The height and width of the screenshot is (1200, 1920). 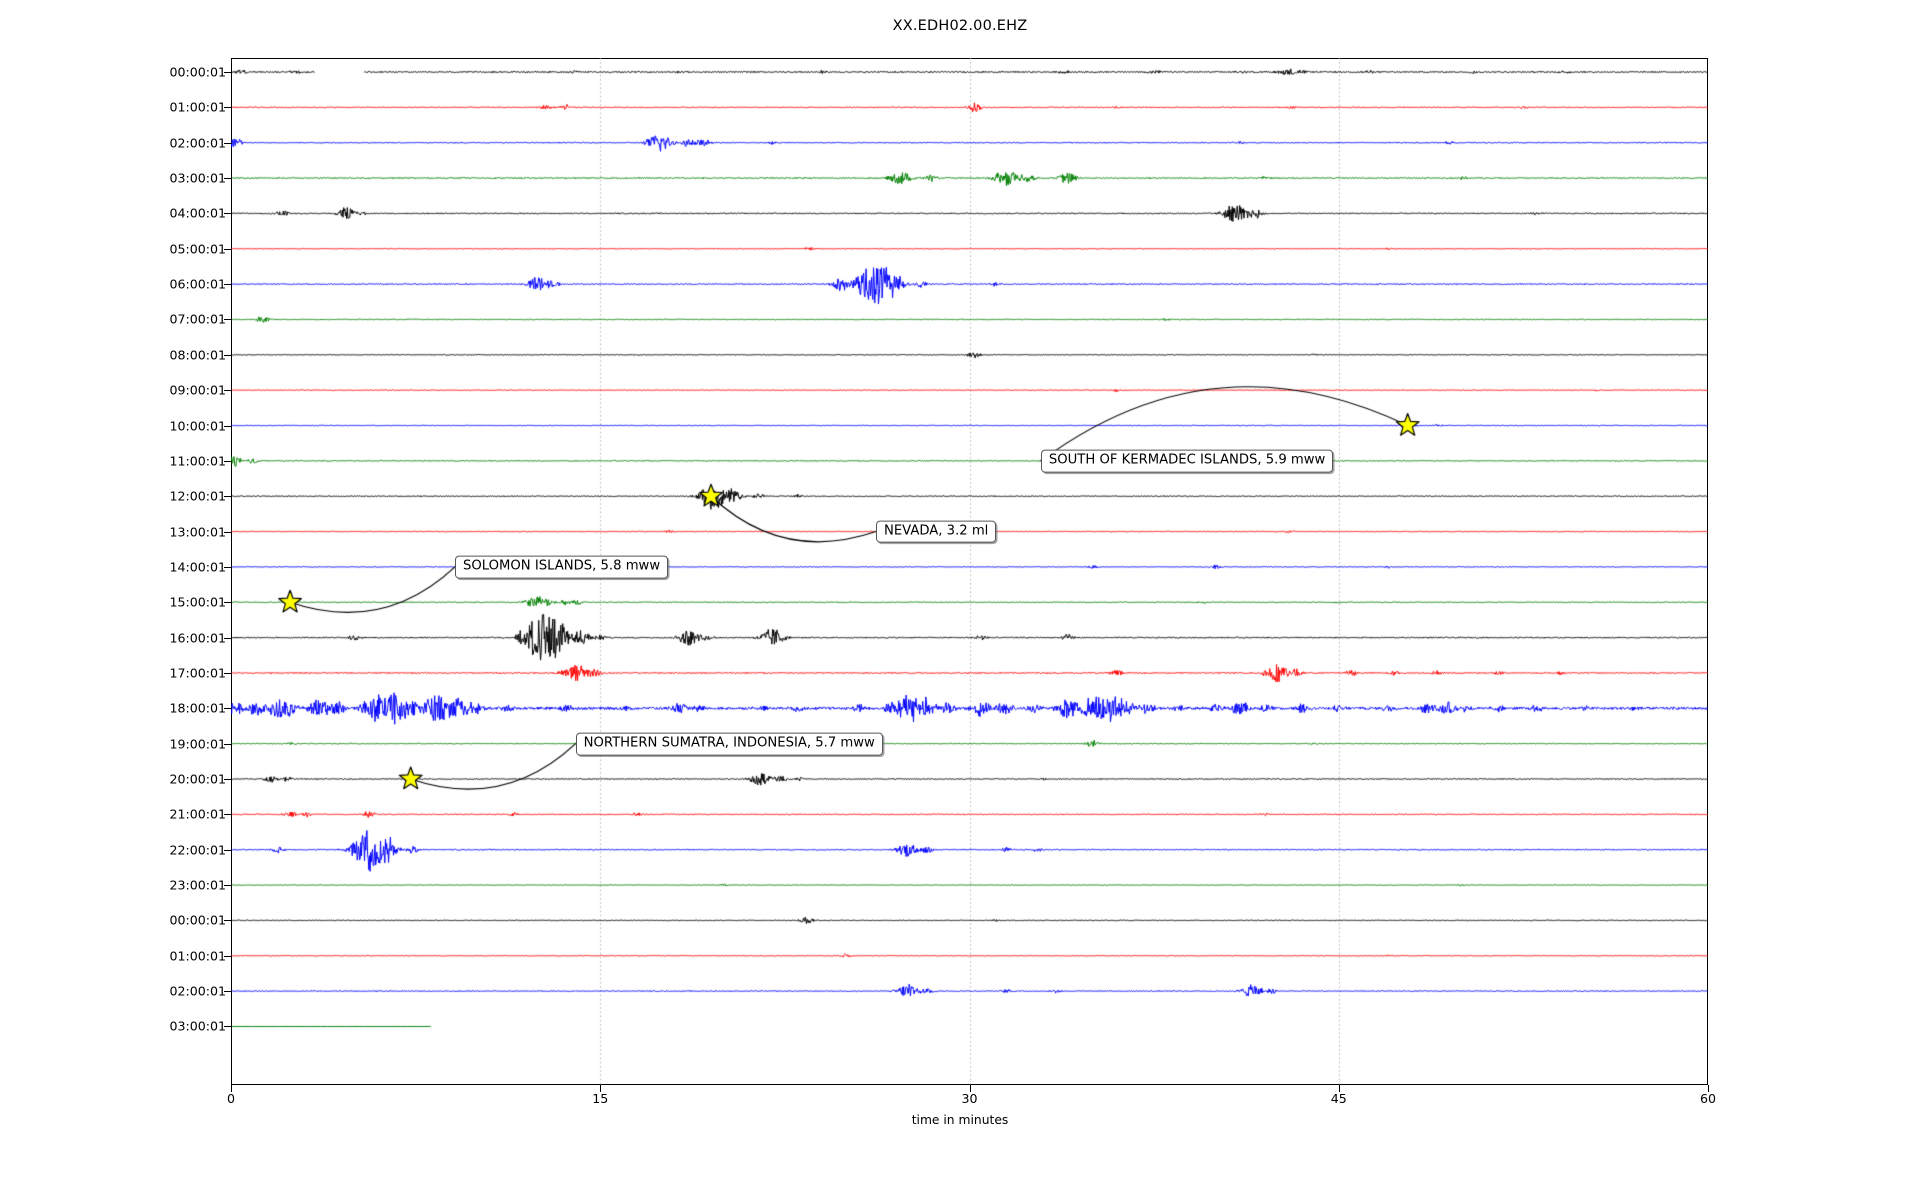 I want to click on y-axis-tick-label: 19:00:01, so click(x=197, y=744).